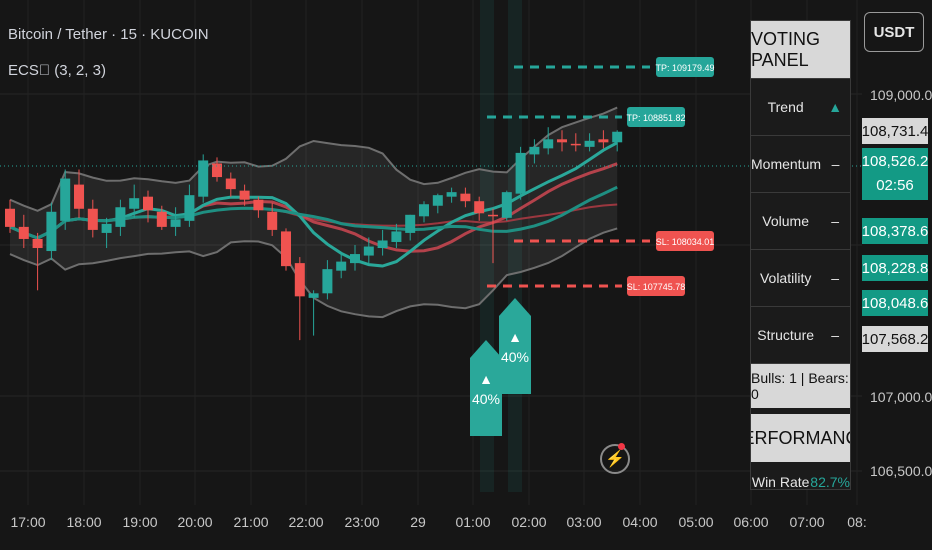 The height and width of the screenshot is (550, 932). Describe the element at coordinates (28, 522) in the screenshot. I see `time-label: 17:00` at that location.